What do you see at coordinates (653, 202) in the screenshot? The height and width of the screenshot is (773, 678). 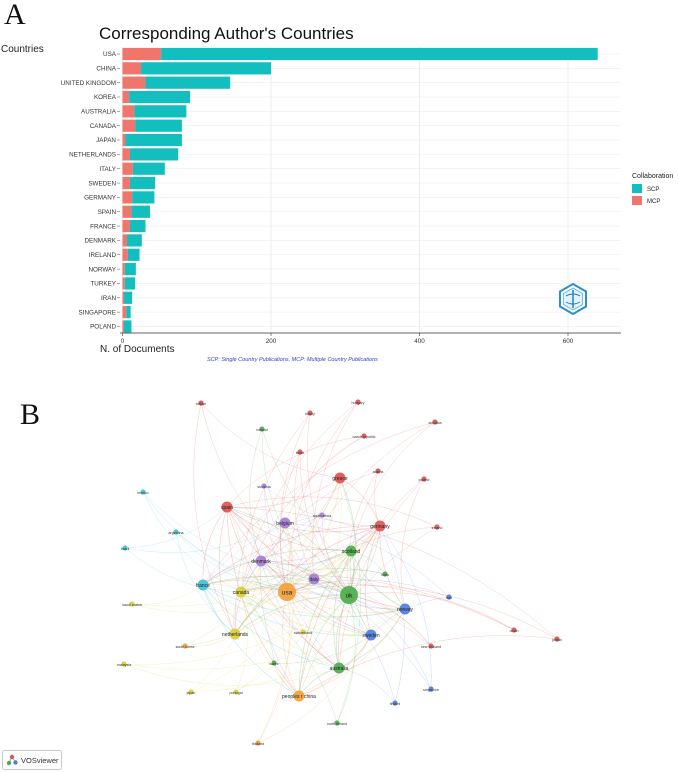 I see `legend-label-mcp: MCP` at bounding box center [653, 202].